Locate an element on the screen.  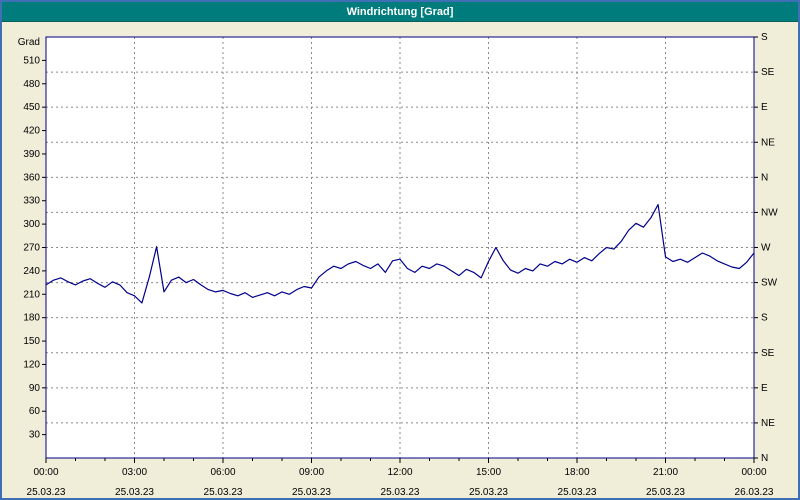
y-left-tick-label: 90 is located at coordinates (35, 388).